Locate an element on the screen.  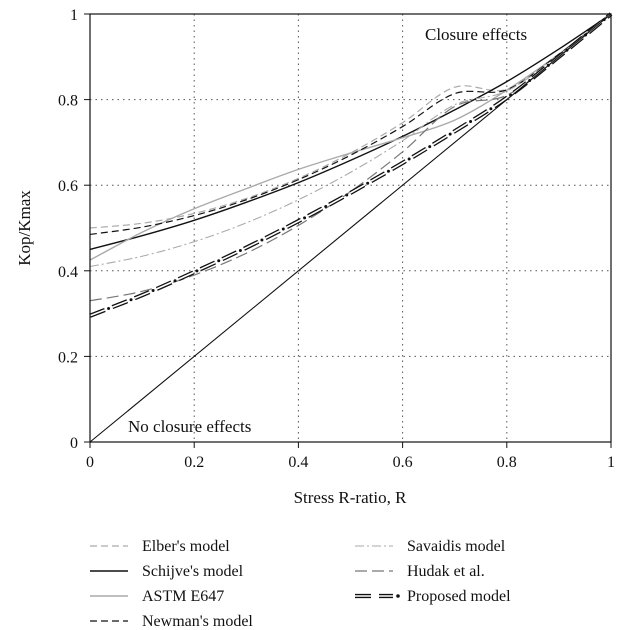
annotation-closure: Closure effects is located at coordinates (476, 34).